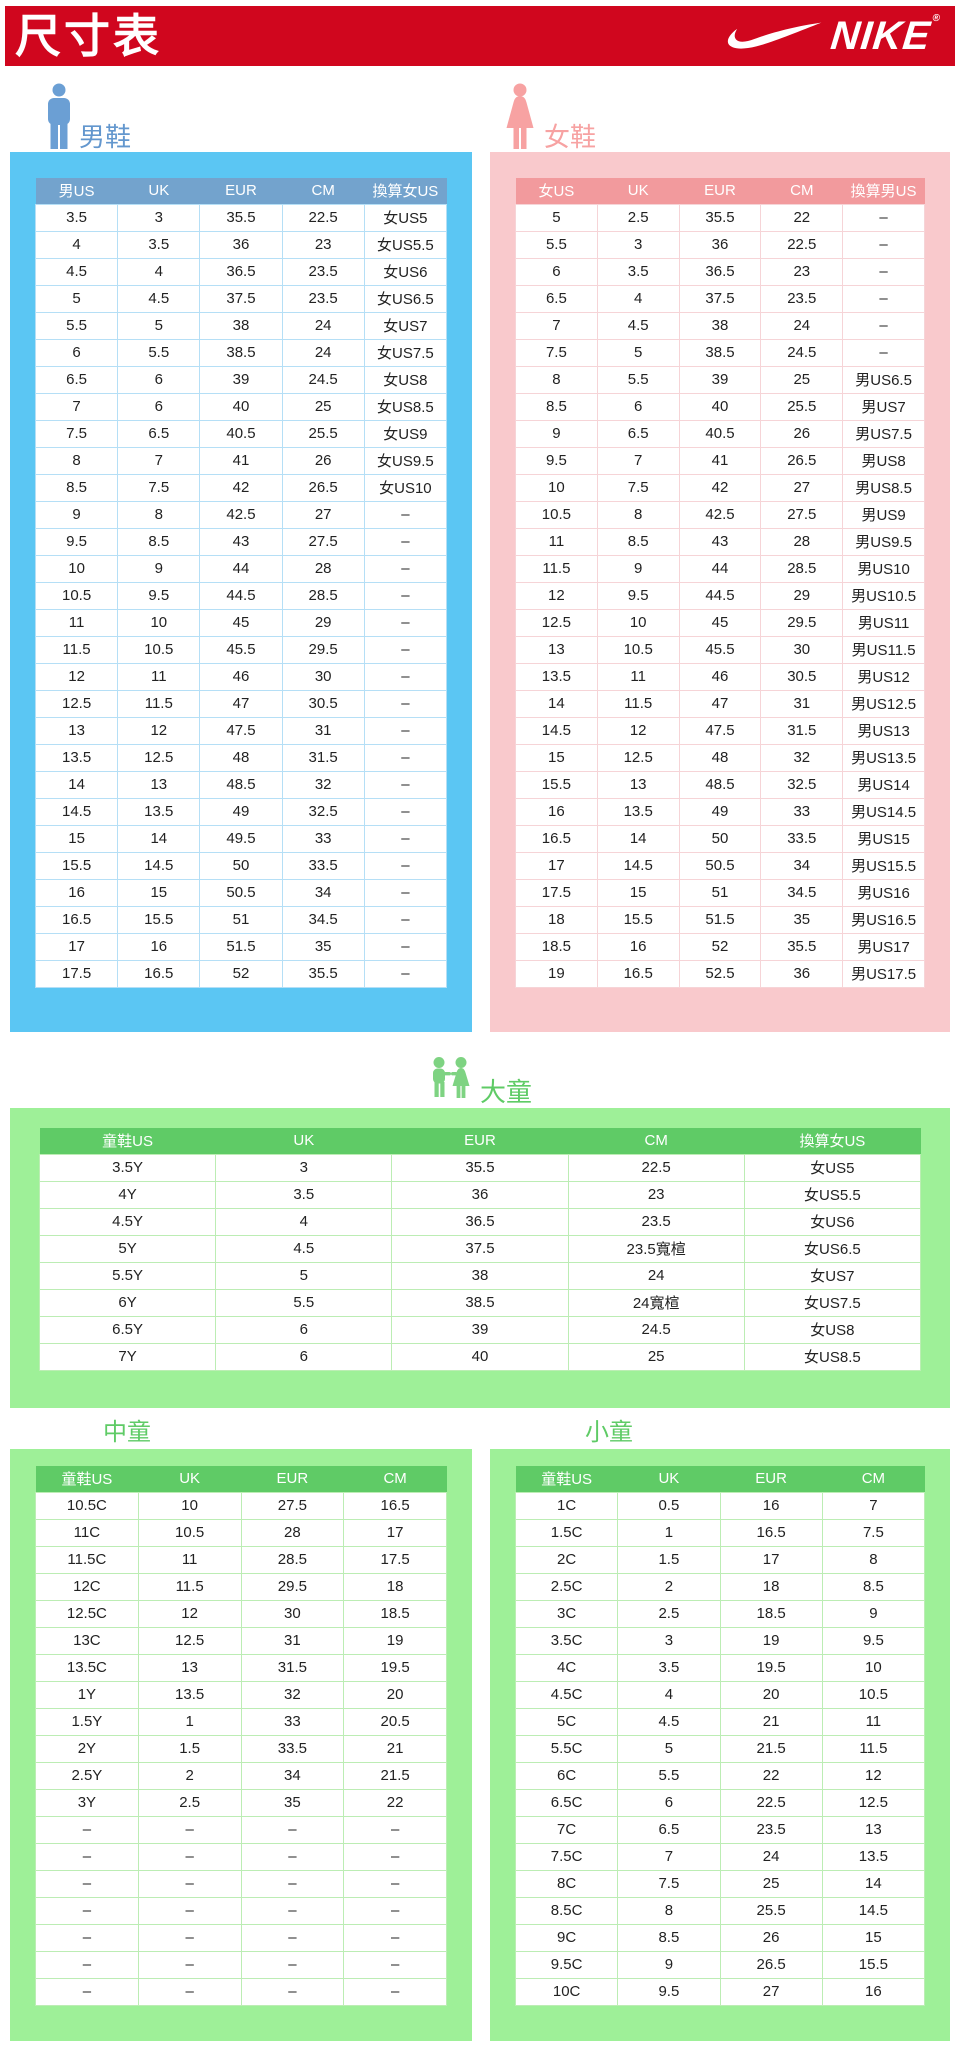 The image size is (960, 2067). Describe the element at coordinates (556, 622) in the screenshot. I see `table-cell: 12.5` at that location.